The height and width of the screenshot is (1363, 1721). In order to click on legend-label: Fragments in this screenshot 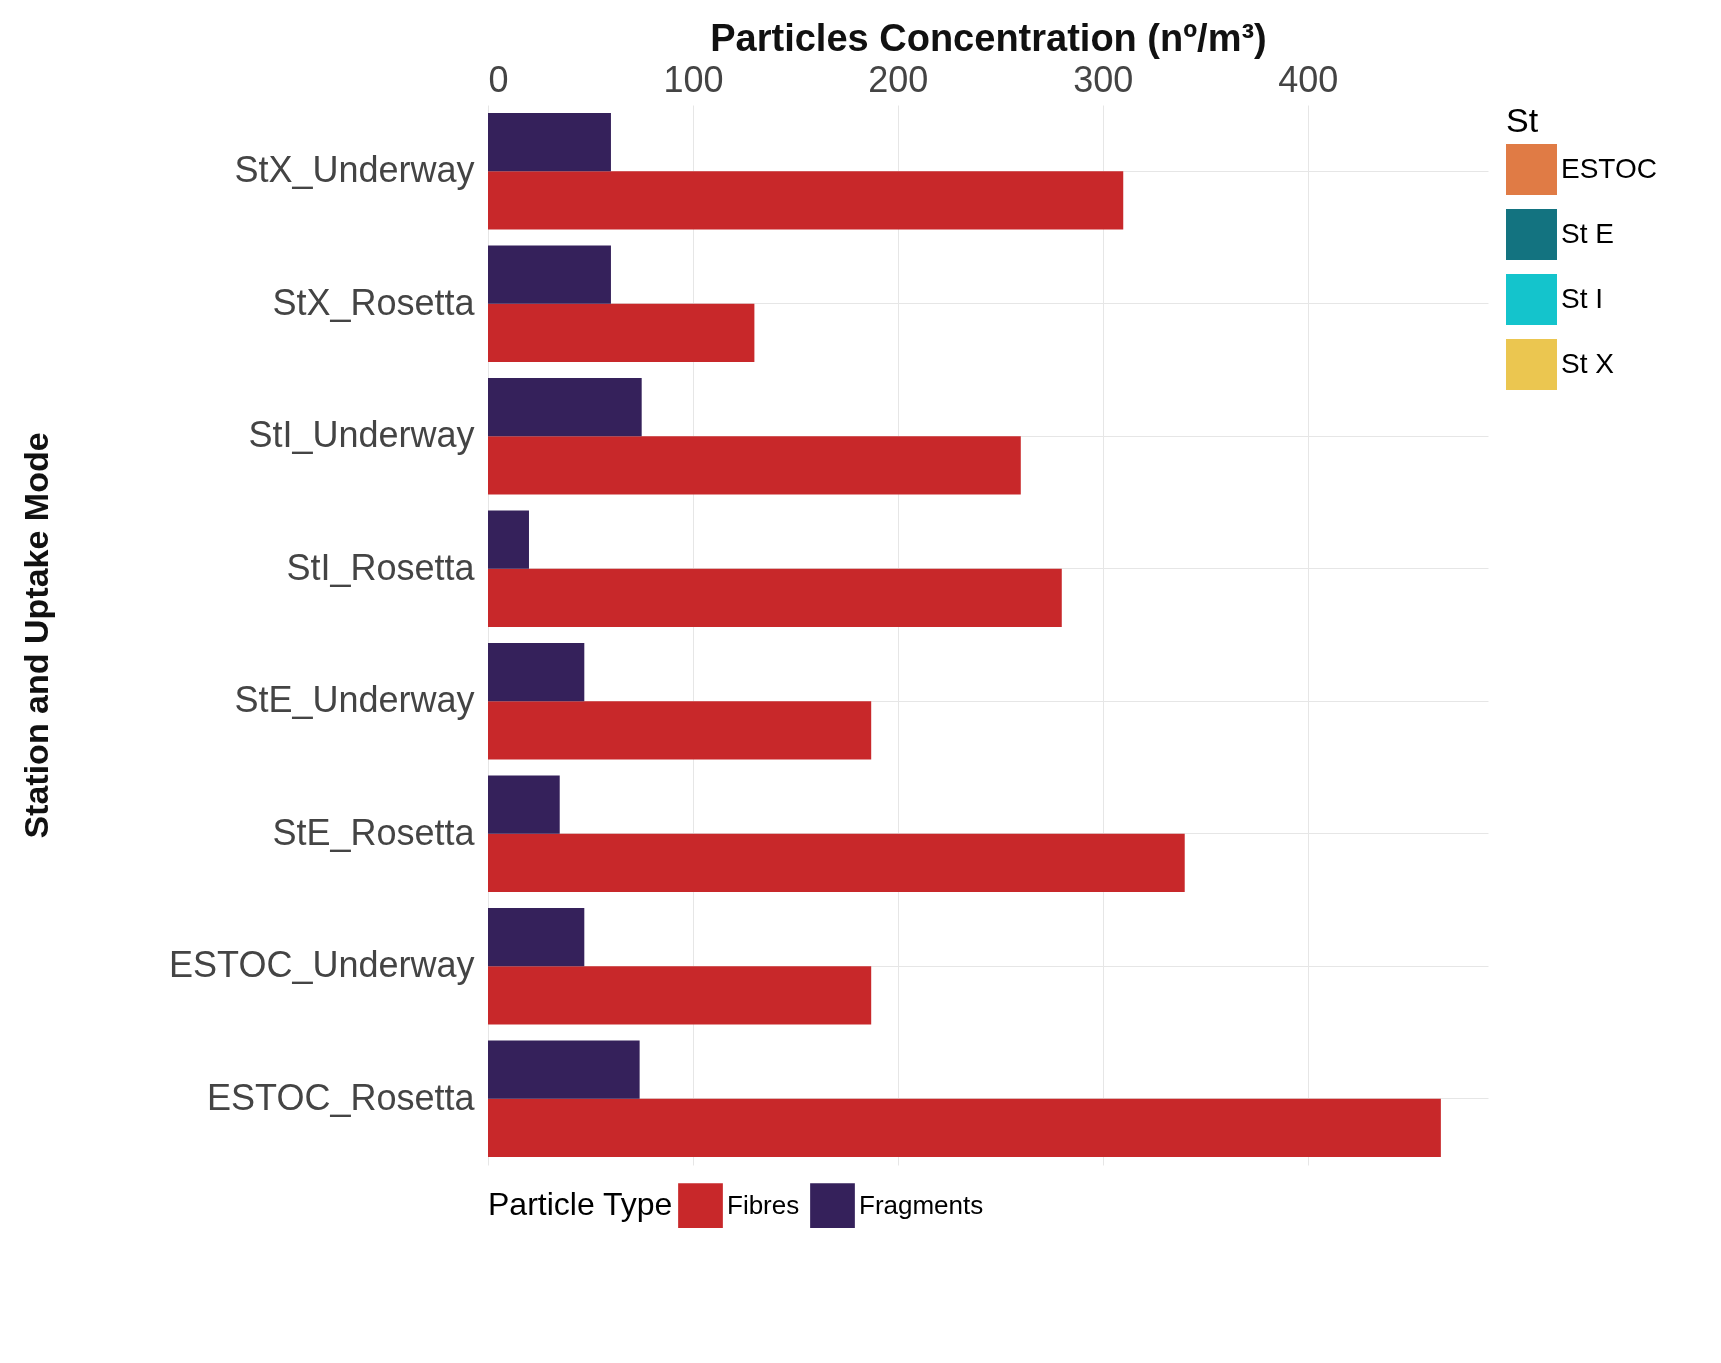, I will do `click(921, 1204)`.